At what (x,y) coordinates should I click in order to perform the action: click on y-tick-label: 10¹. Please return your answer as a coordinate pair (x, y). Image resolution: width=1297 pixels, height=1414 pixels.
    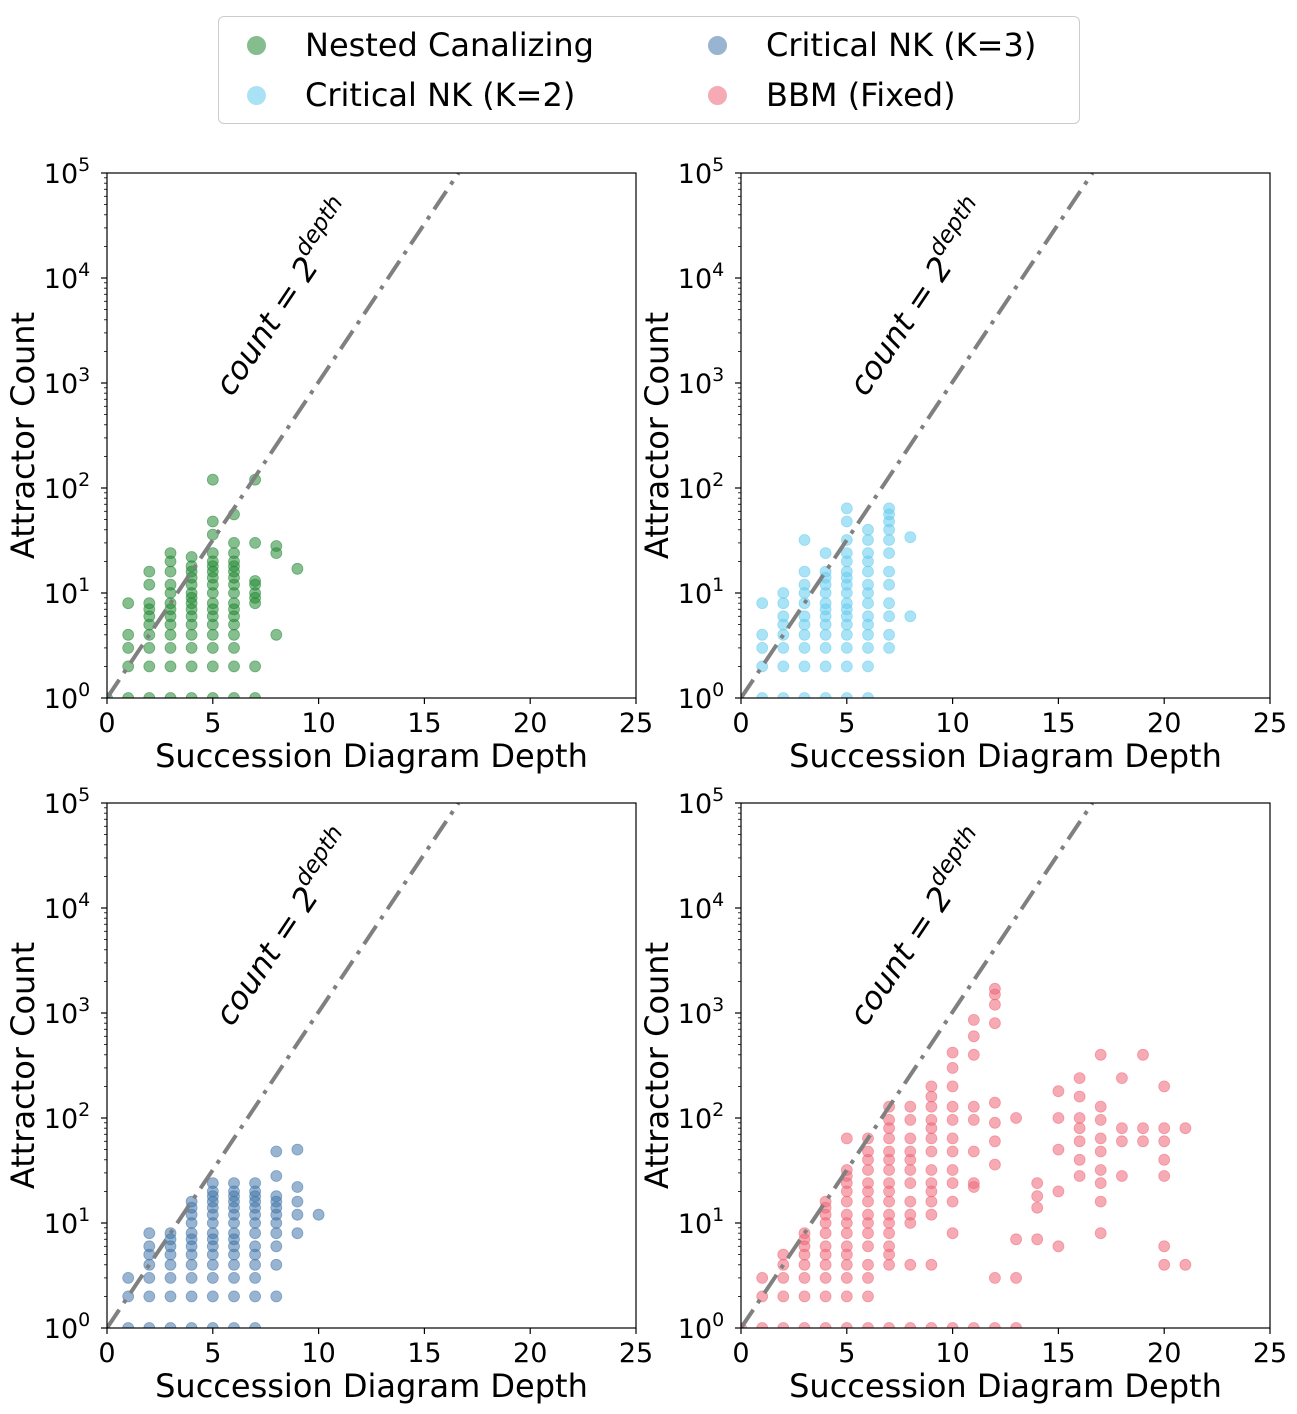
    Looking at the image, I should click on (701, 1222).